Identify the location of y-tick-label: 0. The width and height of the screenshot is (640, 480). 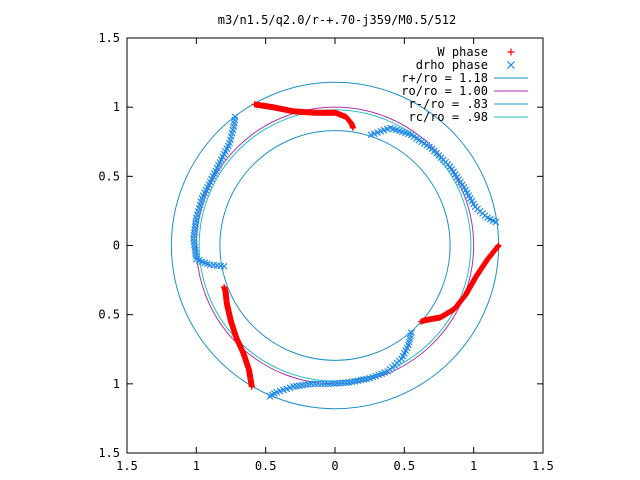
(116, 246).